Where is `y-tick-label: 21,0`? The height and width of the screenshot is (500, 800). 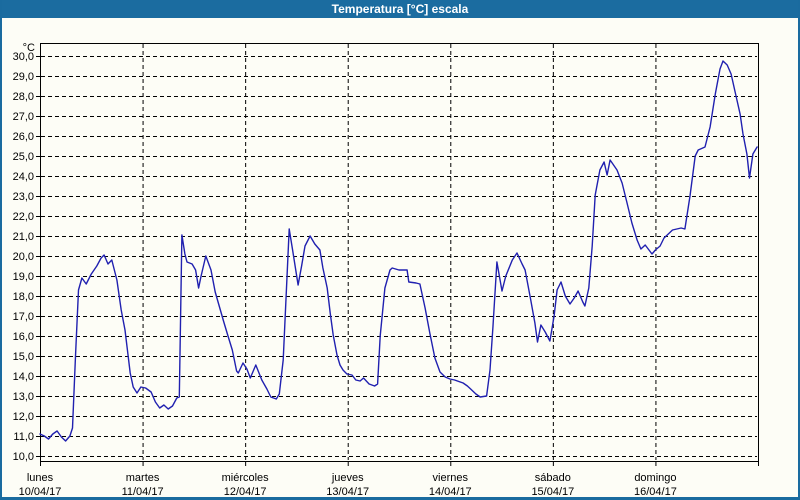
y-tick-label: 21,0 is located at coordinates (23, 237).